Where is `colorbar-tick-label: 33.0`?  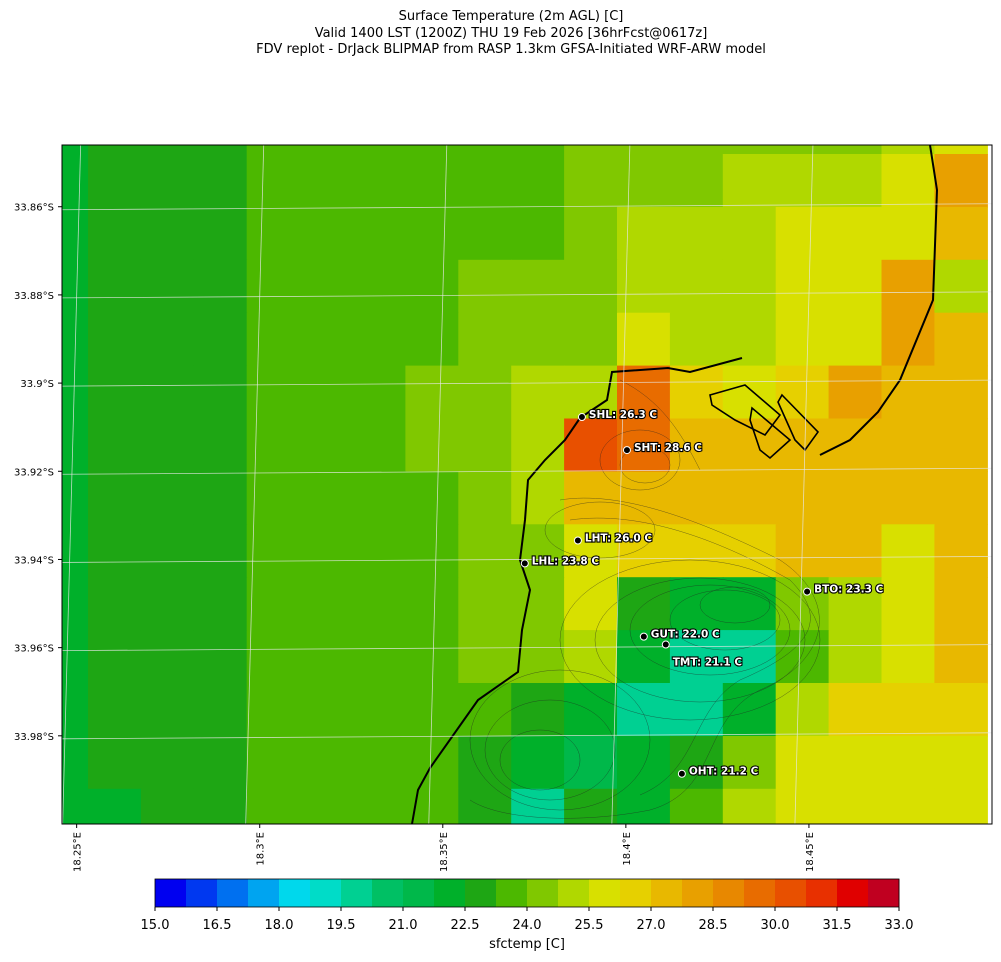
colorbar-tick-label: 33.0 is located at coordinates (899, 925).